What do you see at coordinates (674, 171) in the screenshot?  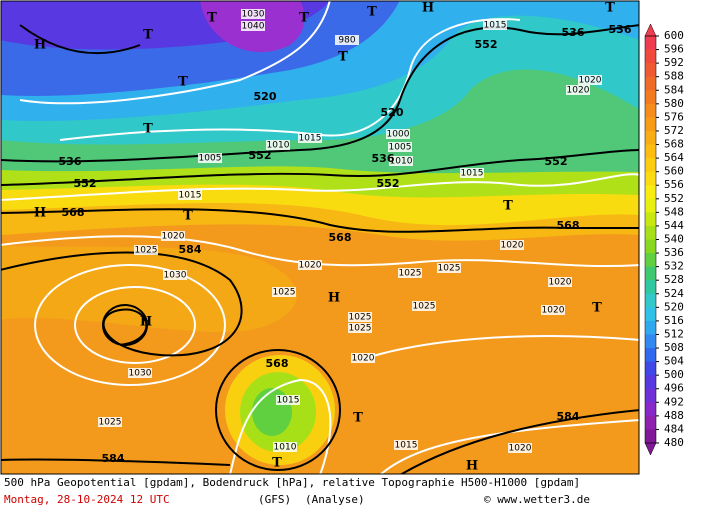 I see `colorbar-label: 560` at bounding box center [674, 171].